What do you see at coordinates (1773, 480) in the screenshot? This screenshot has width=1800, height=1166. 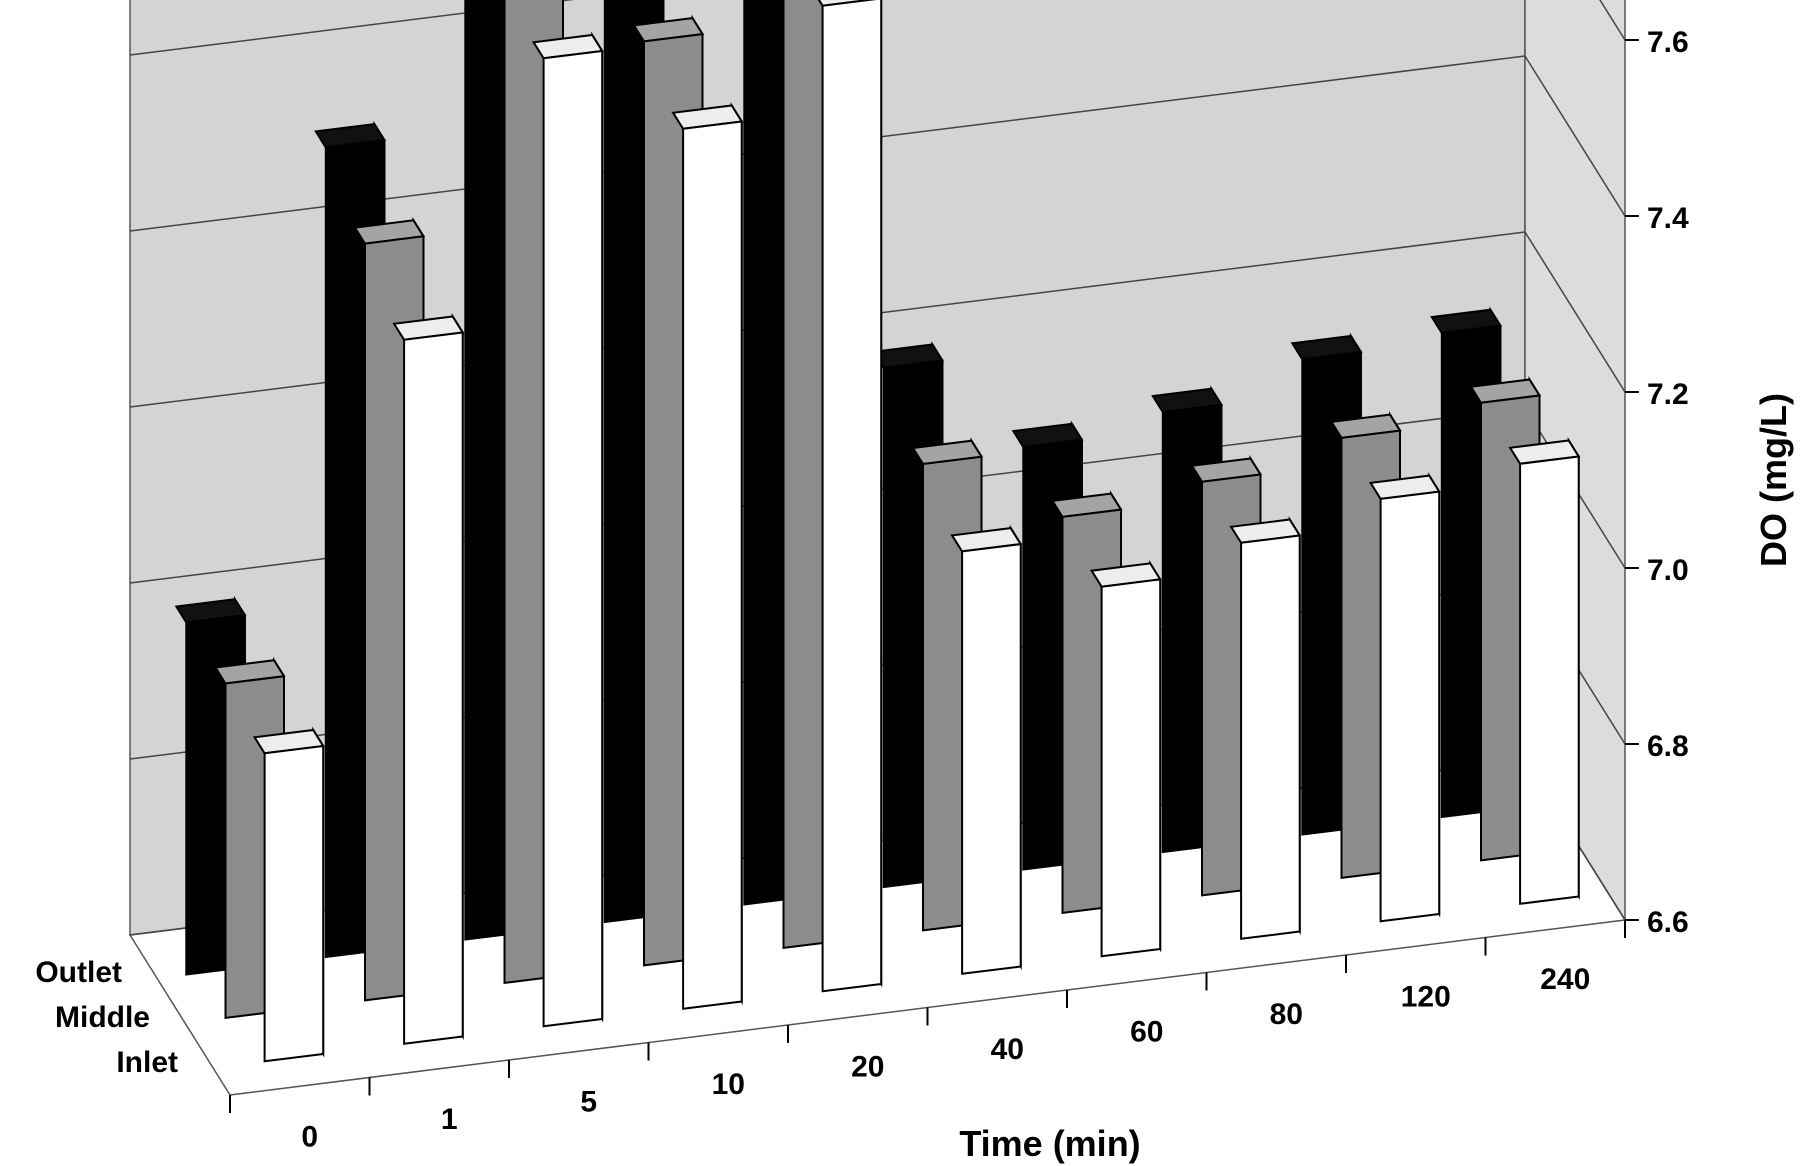 I see `y-axis-title: DO (mg/L)` at bounding box center [1773, 480].